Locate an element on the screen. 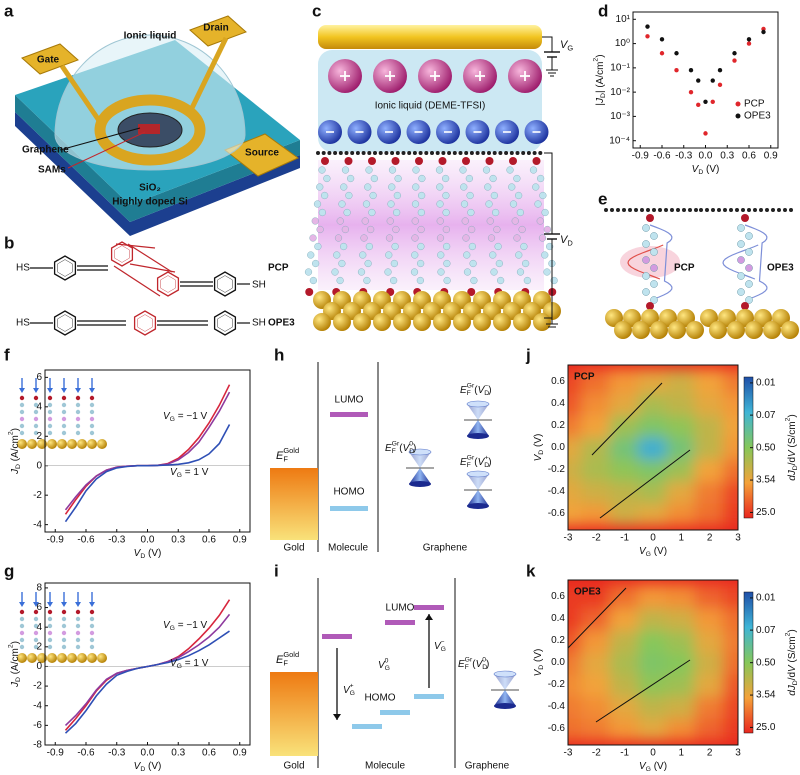 The height and width of the screenshot is (775, 800). region-label: Graphene is located at coordinates (445, 548).